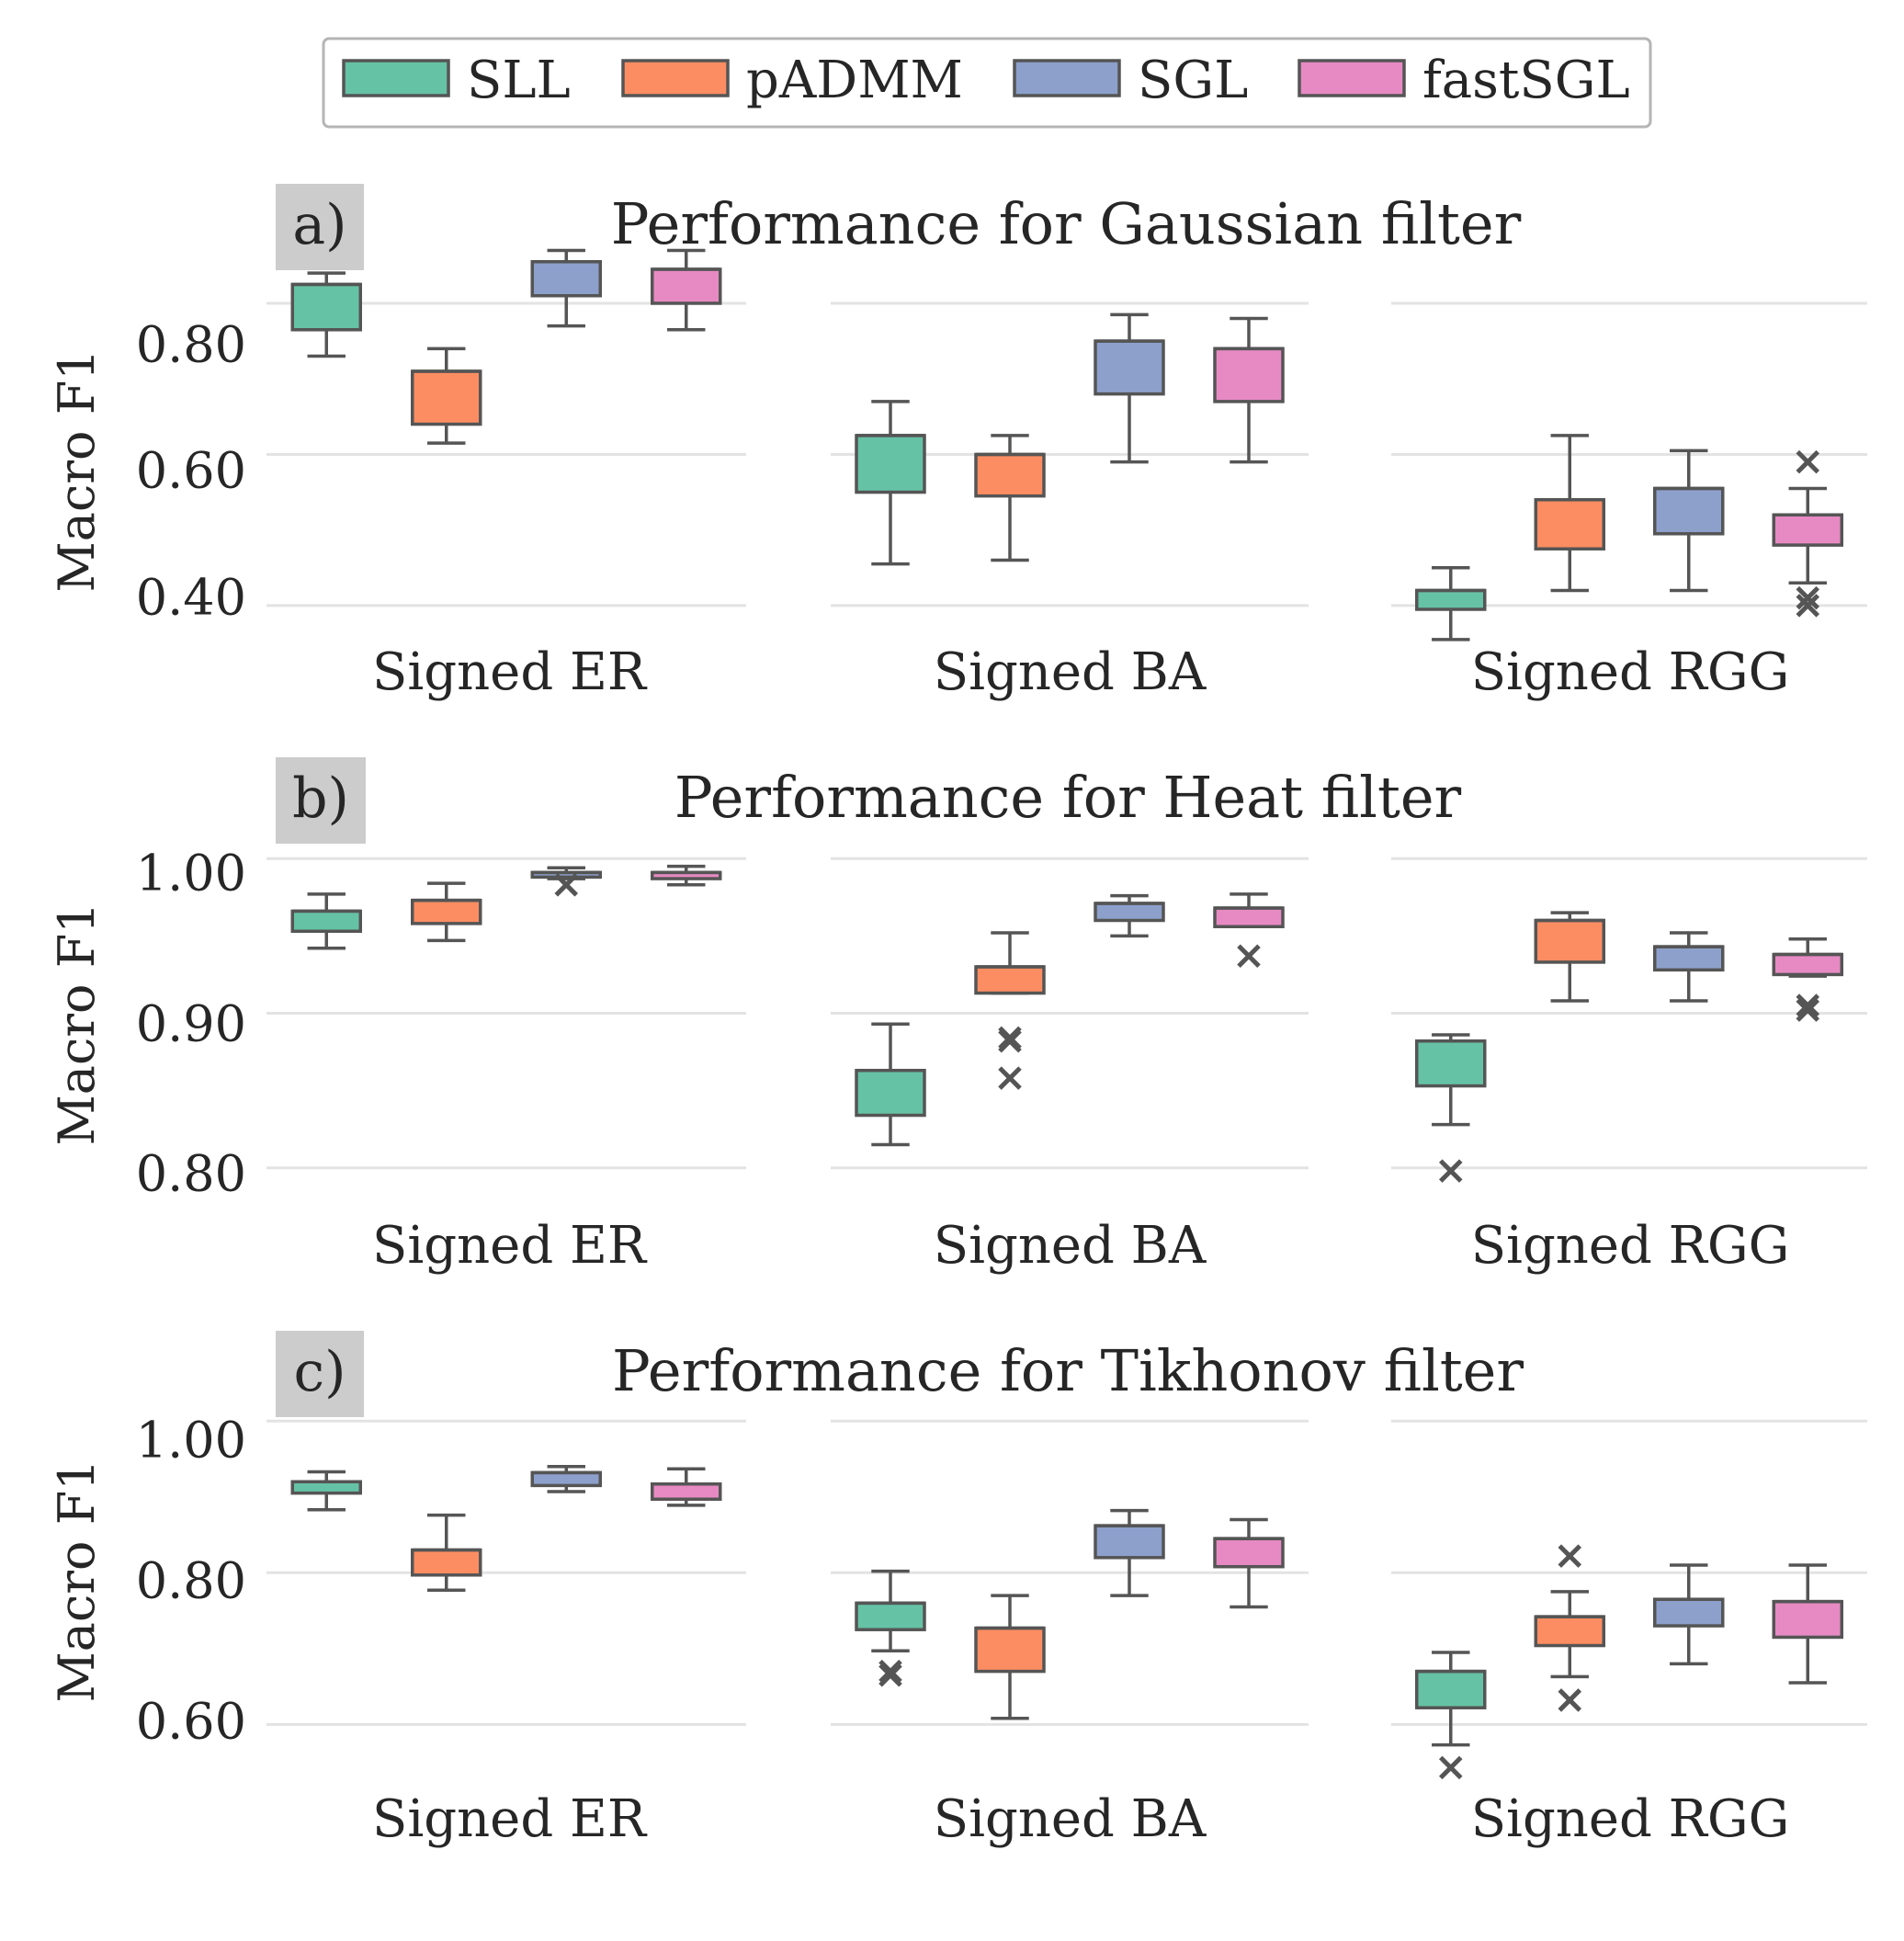 The image size is (1904, 1941). Describe the element at coordinates (191, 1441) in the screenshot. I see `y-tick-label: 1.00` at that location.